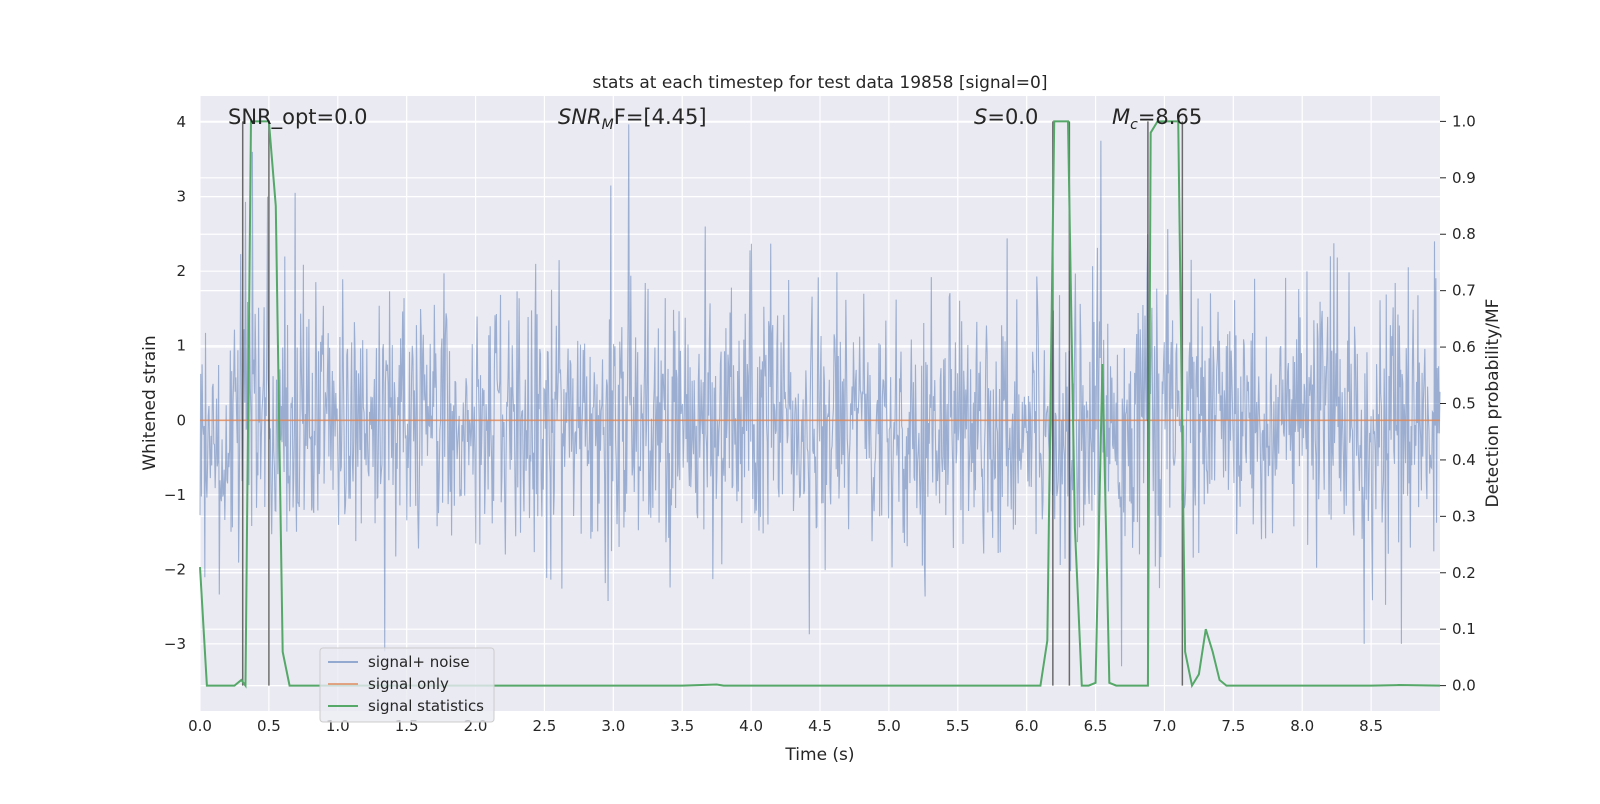  What do you see at coordinates (1464, 573) in the screenshot?
I see `y-right-tick-label: 0.2` at bounding box center [1464, 573].